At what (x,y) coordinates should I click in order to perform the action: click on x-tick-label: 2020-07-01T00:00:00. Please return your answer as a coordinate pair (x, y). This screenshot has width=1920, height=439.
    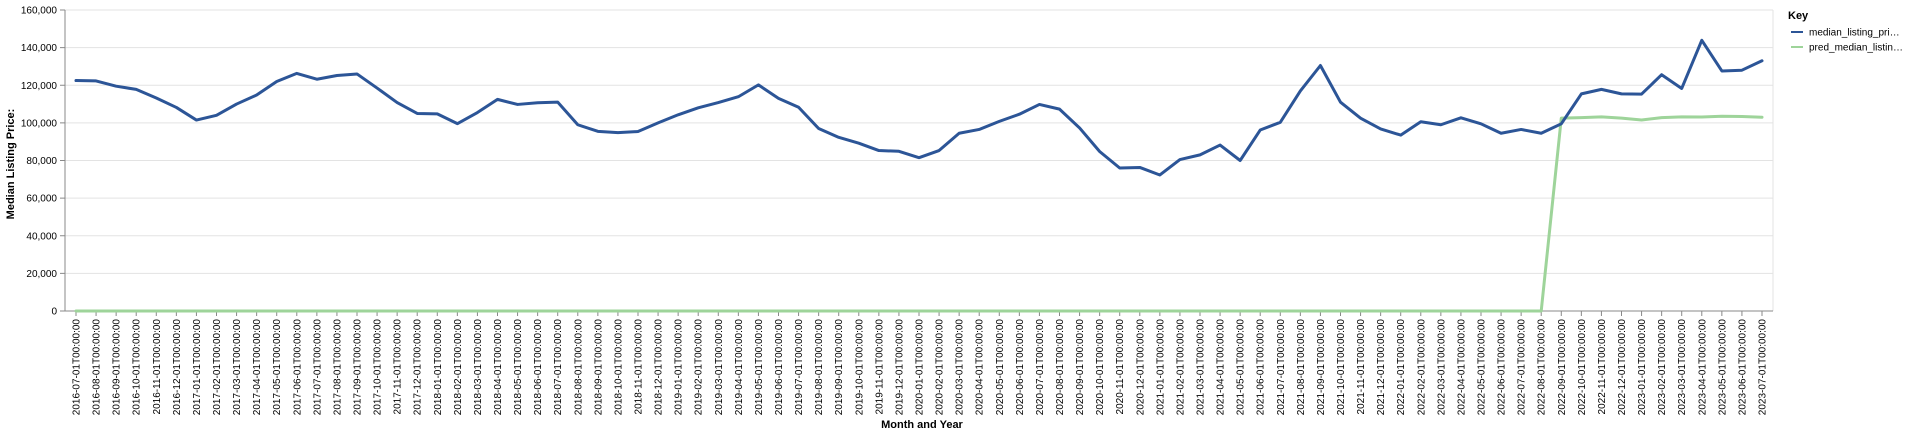
    Looking at the image, I should click on (1040, 367).